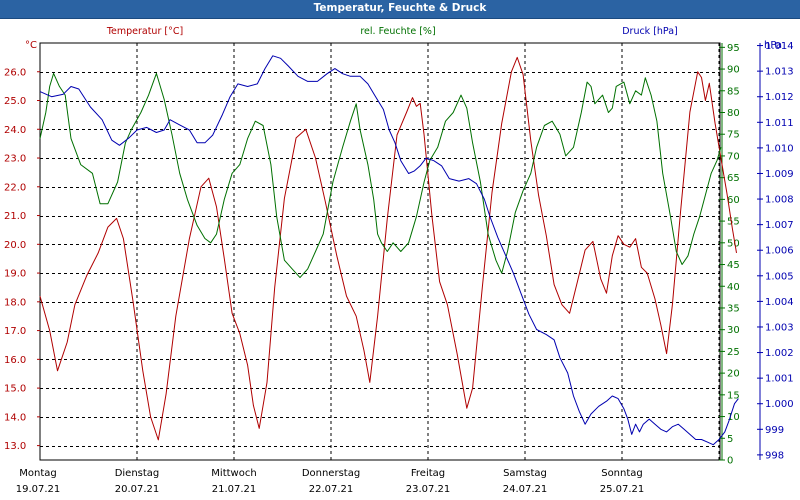 This screenshot has width=800, height=500. What do you see at coordinates (15, 274) in the screenshot?
I see `temperature-tick-label: 19.0` at bounding box center [15, 274].